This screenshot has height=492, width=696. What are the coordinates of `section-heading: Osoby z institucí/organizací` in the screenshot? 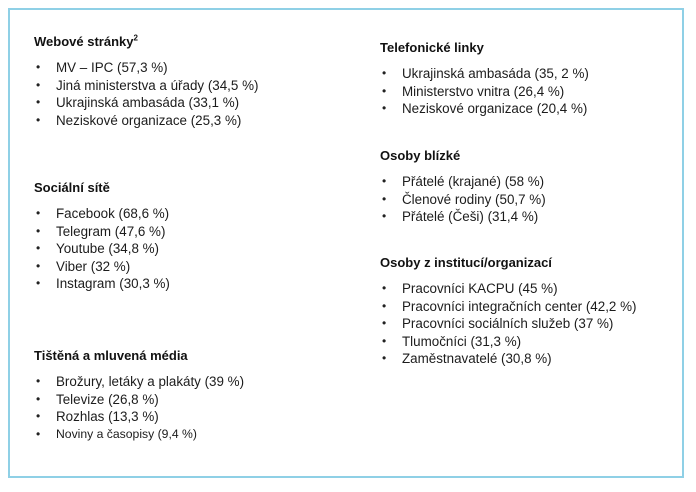 It's located at (466, 262).